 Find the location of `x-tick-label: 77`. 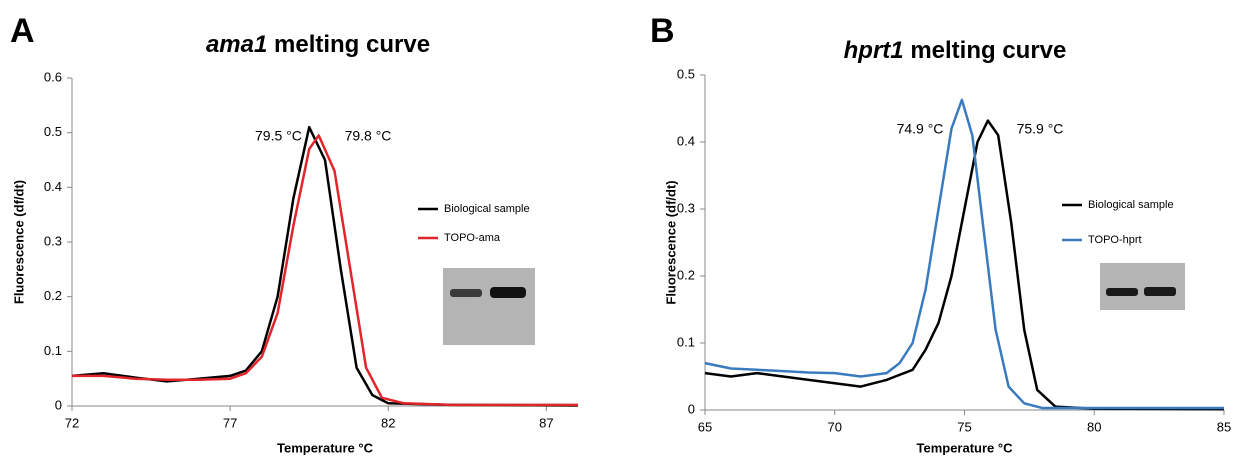

x-tick-label: 77 is located at coordinates (230, 422).